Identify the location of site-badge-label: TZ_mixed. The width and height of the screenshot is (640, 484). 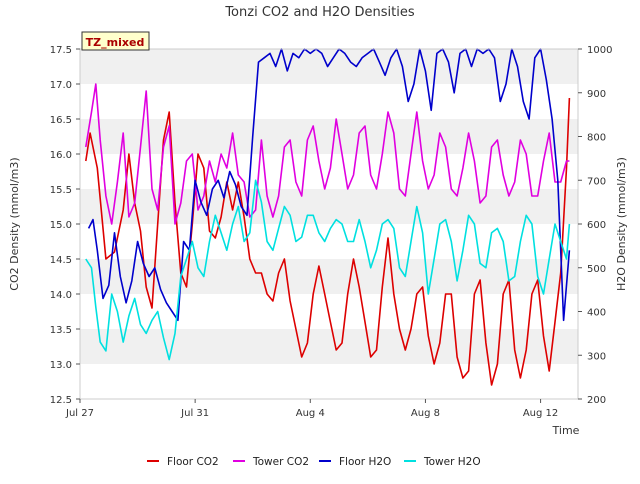
(115, 42).